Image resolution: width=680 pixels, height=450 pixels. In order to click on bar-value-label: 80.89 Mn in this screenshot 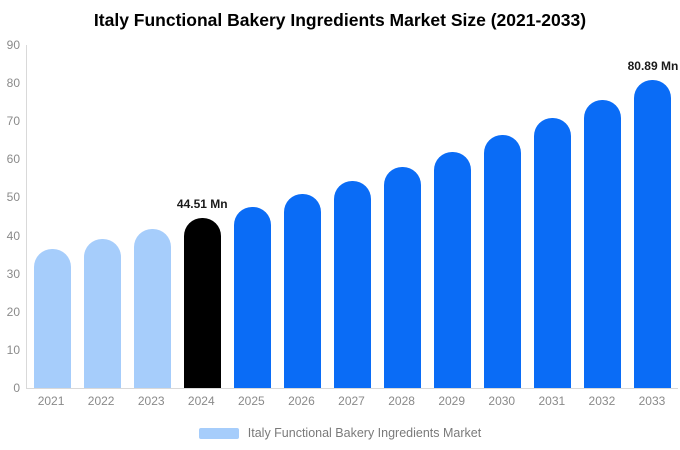, I will do `click(653, 65)`.